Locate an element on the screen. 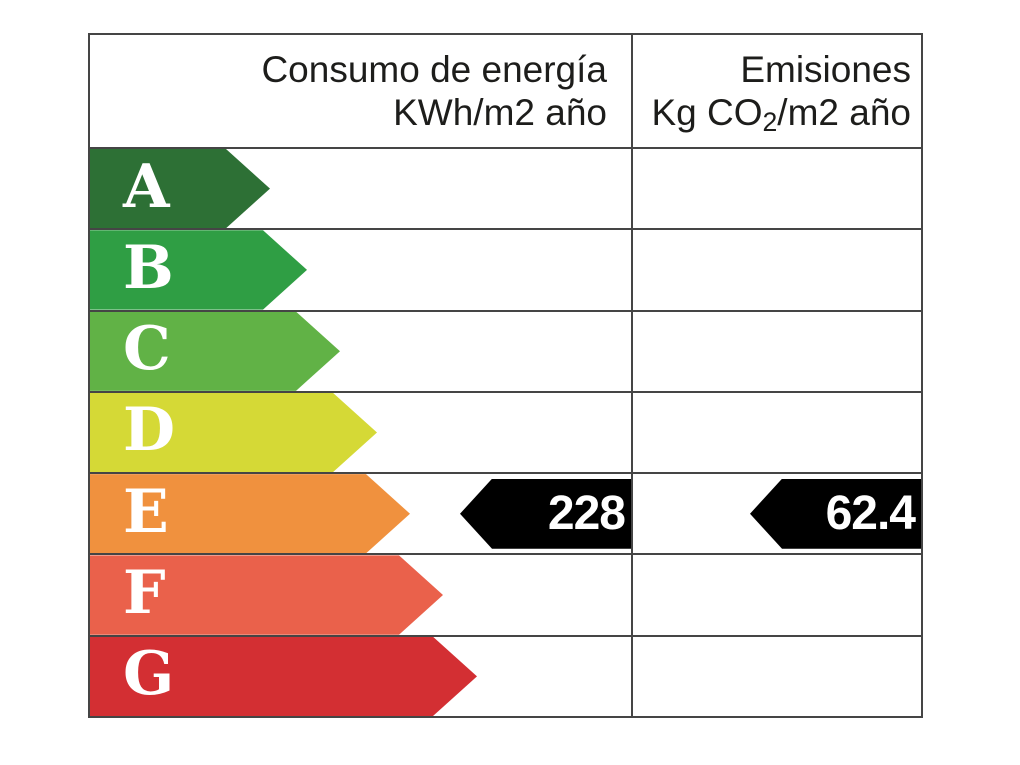  rating-cell-c: C is located at coordinates (361, 351).